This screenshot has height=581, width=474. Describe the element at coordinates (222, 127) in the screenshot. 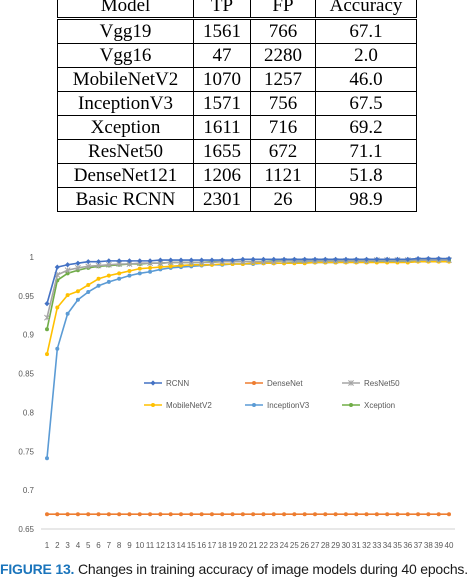

I see `table-cell: 1611` at that location.